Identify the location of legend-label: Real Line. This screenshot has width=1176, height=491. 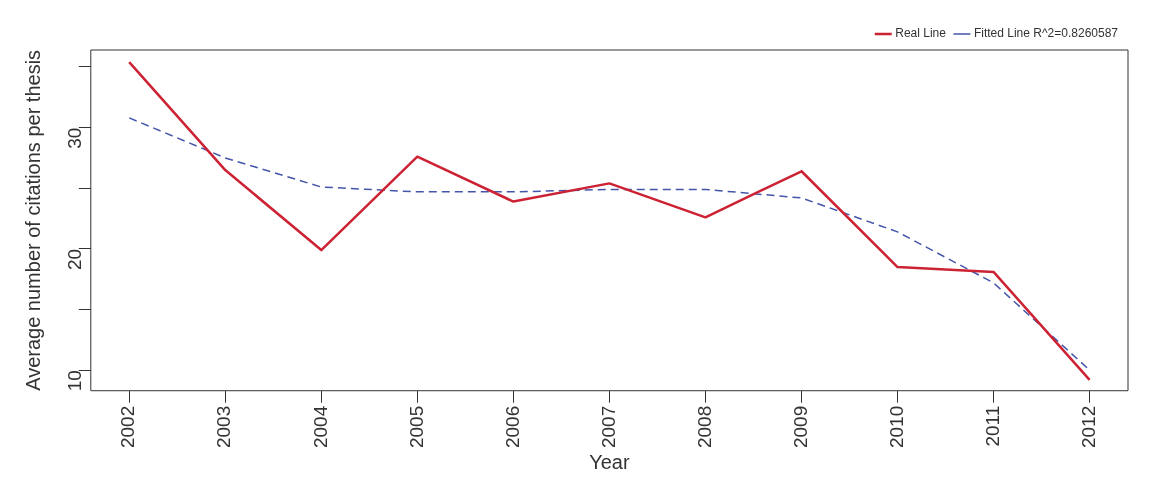
(921, 33).